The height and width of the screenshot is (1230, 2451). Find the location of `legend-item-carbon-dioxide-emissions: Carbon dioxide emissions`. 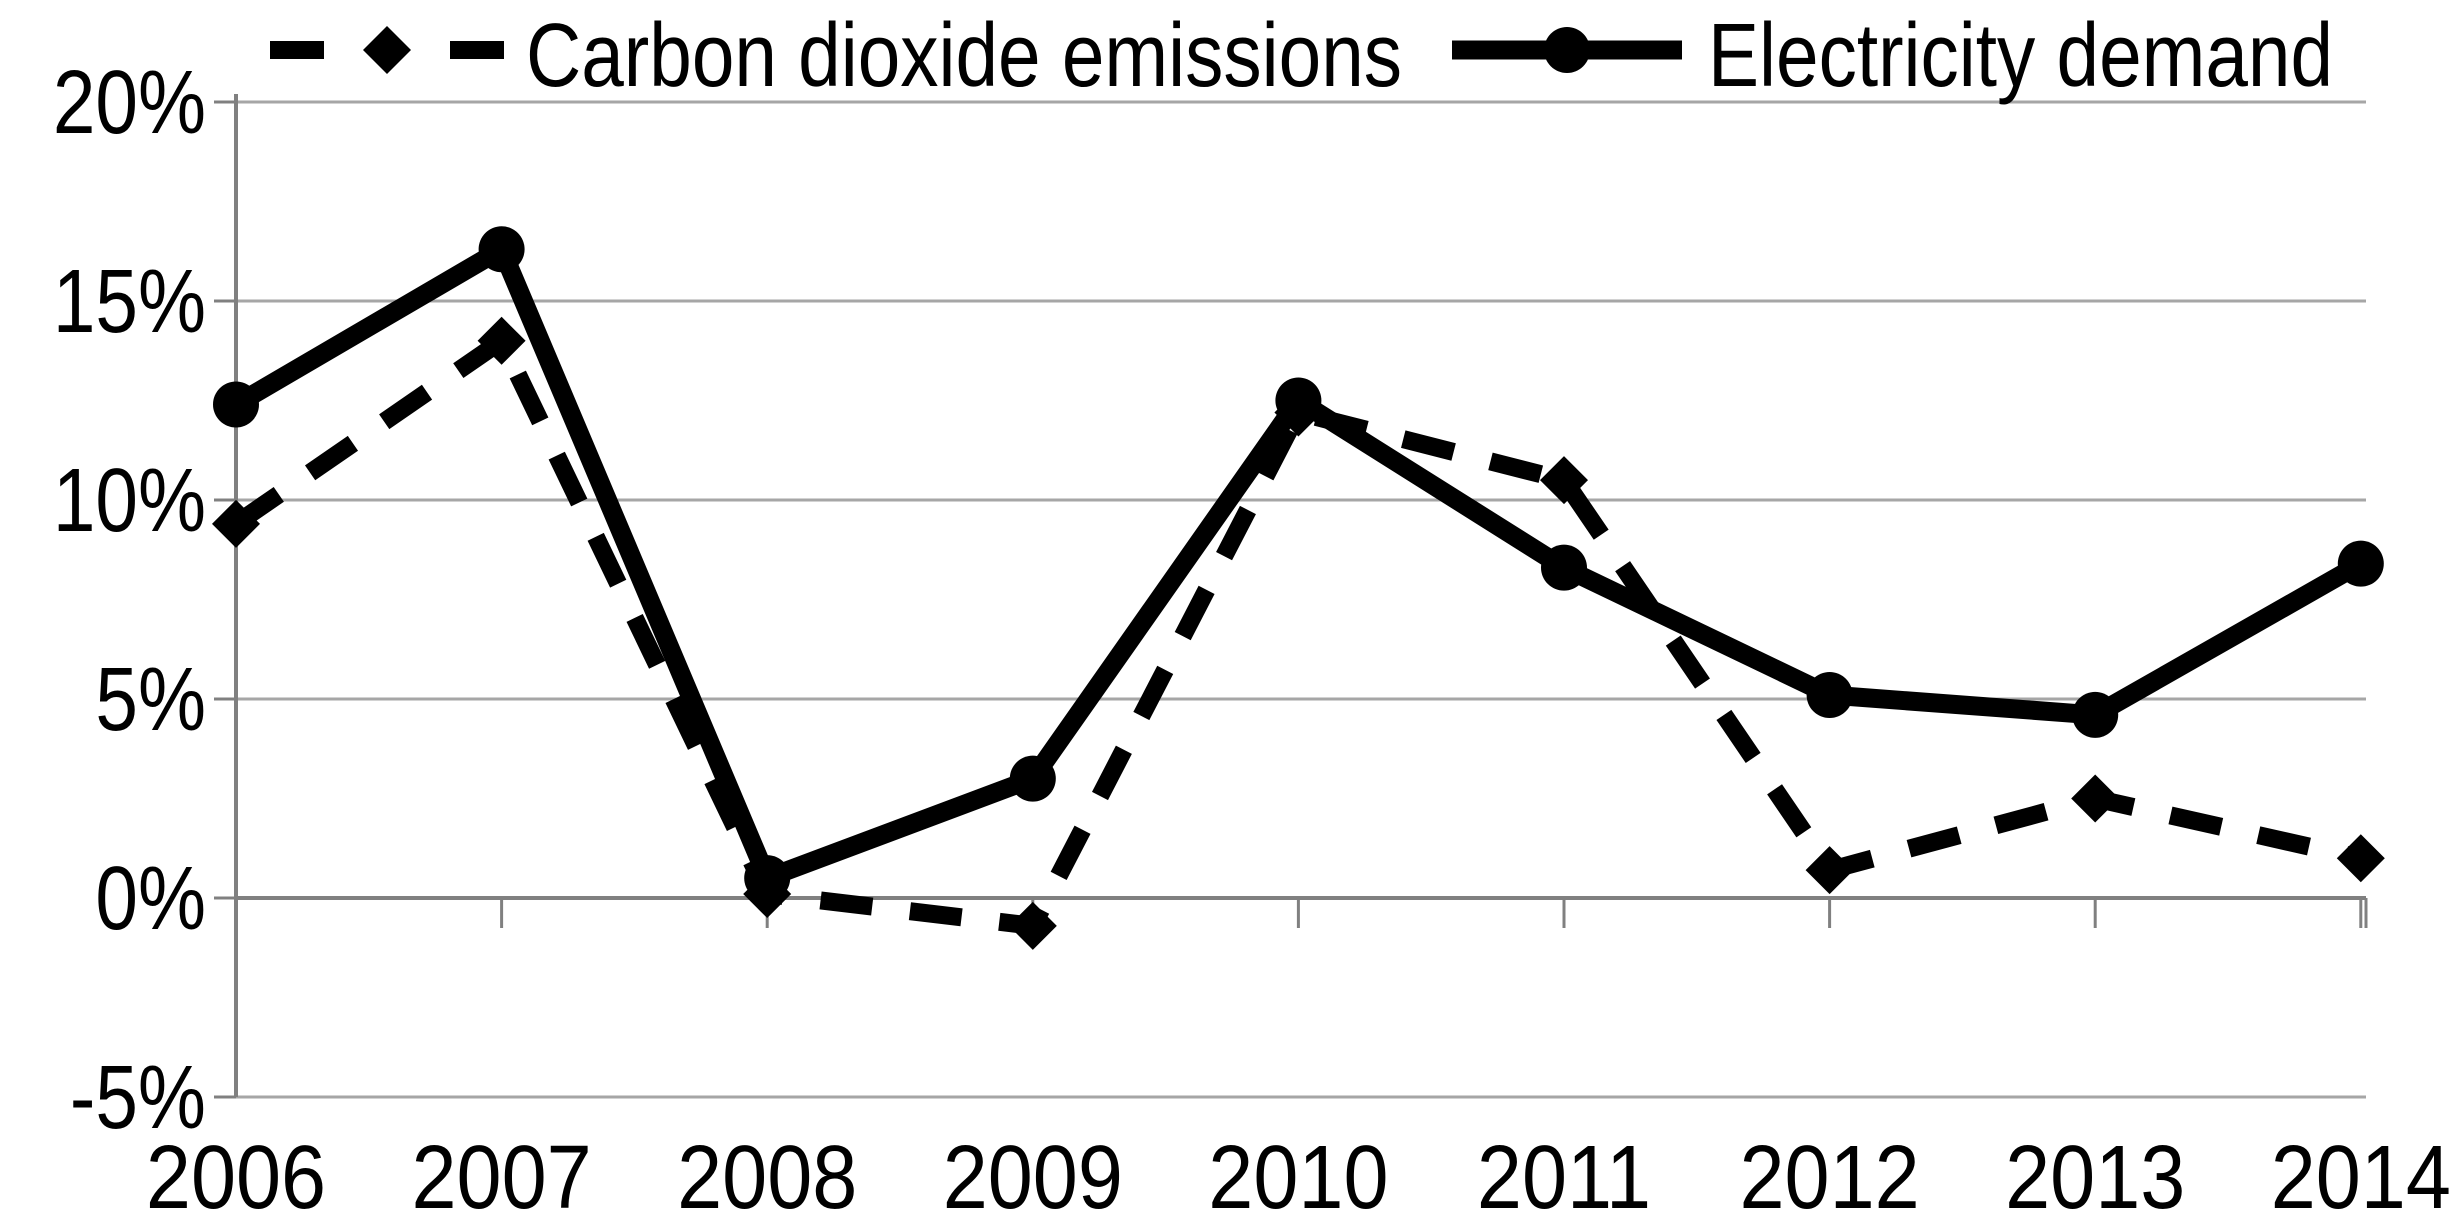

legend-item-carbon-dioxide-emissions: Carbon dioxide emissions is located at coordinates (836, 56).